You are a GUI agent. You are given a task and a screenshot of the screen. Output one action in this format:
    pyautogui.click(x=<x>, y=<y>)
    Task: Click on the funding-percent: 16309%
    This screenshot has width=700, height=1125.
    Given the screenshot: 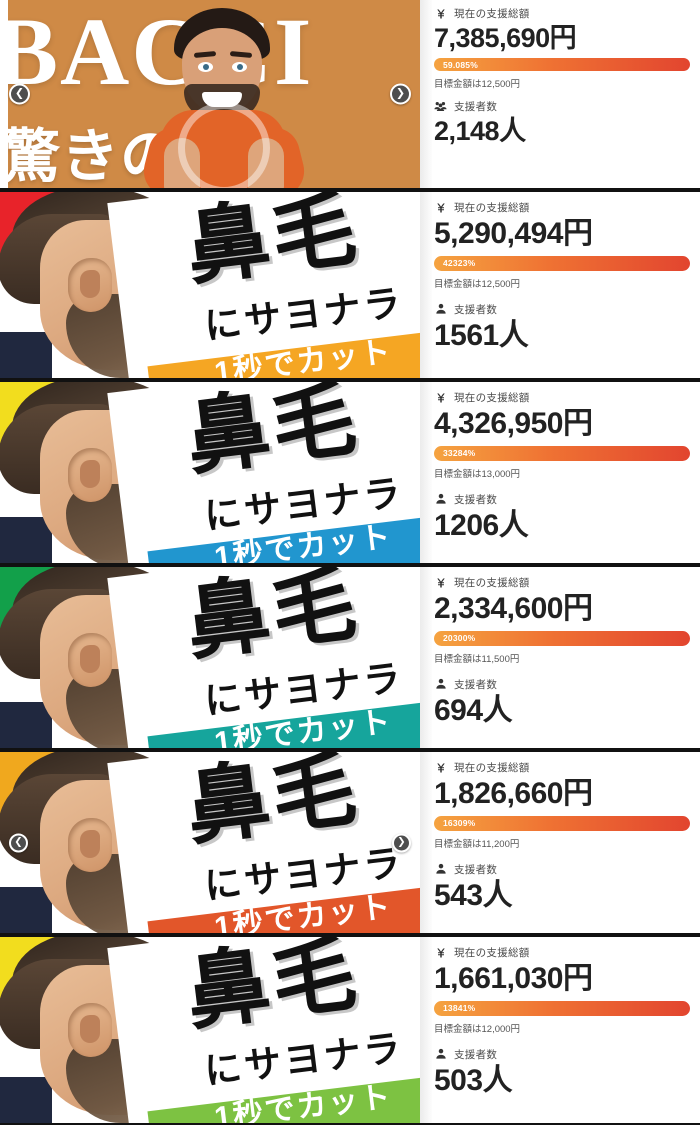 What is the action you would take?
    pyautogui.click(x=459, y=823)
    